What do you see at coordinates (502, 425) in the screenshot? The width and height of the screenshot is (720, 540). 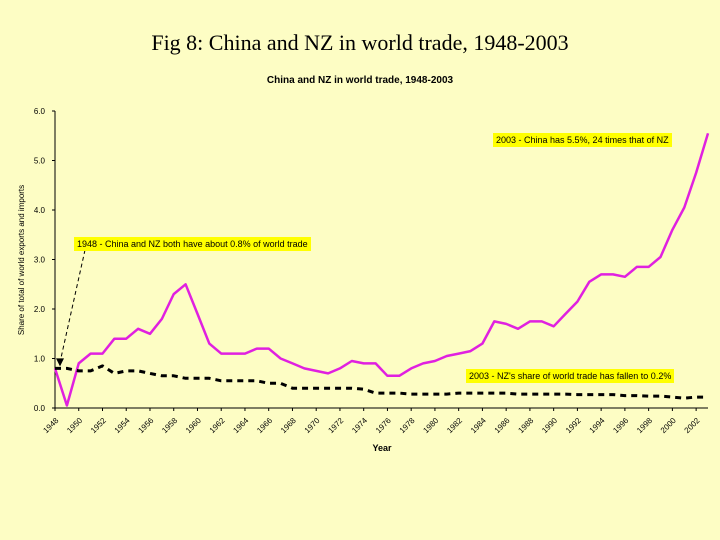 I see `x-tick-label: 1986` at bounding box center [502, 425].